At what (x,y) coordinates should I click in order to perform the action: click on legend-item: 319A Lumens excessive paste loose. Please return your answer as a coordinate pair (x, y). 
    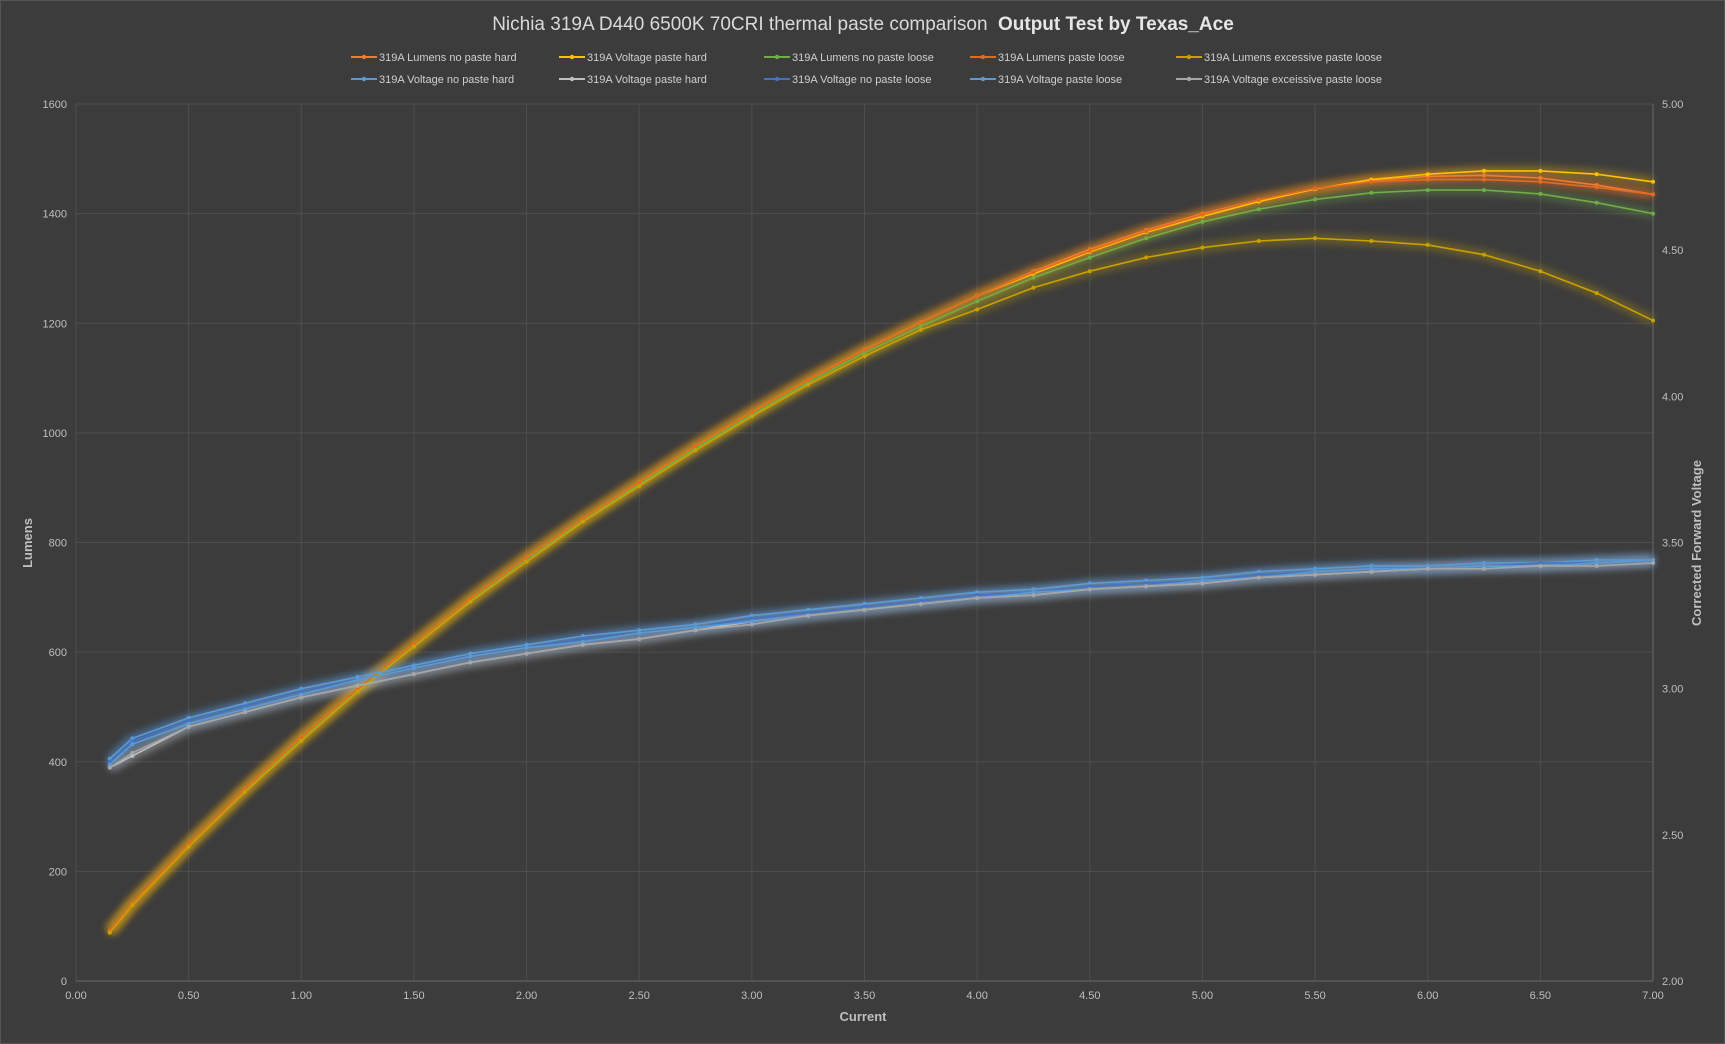
    Looking at the image, I should click on (1279, 58).